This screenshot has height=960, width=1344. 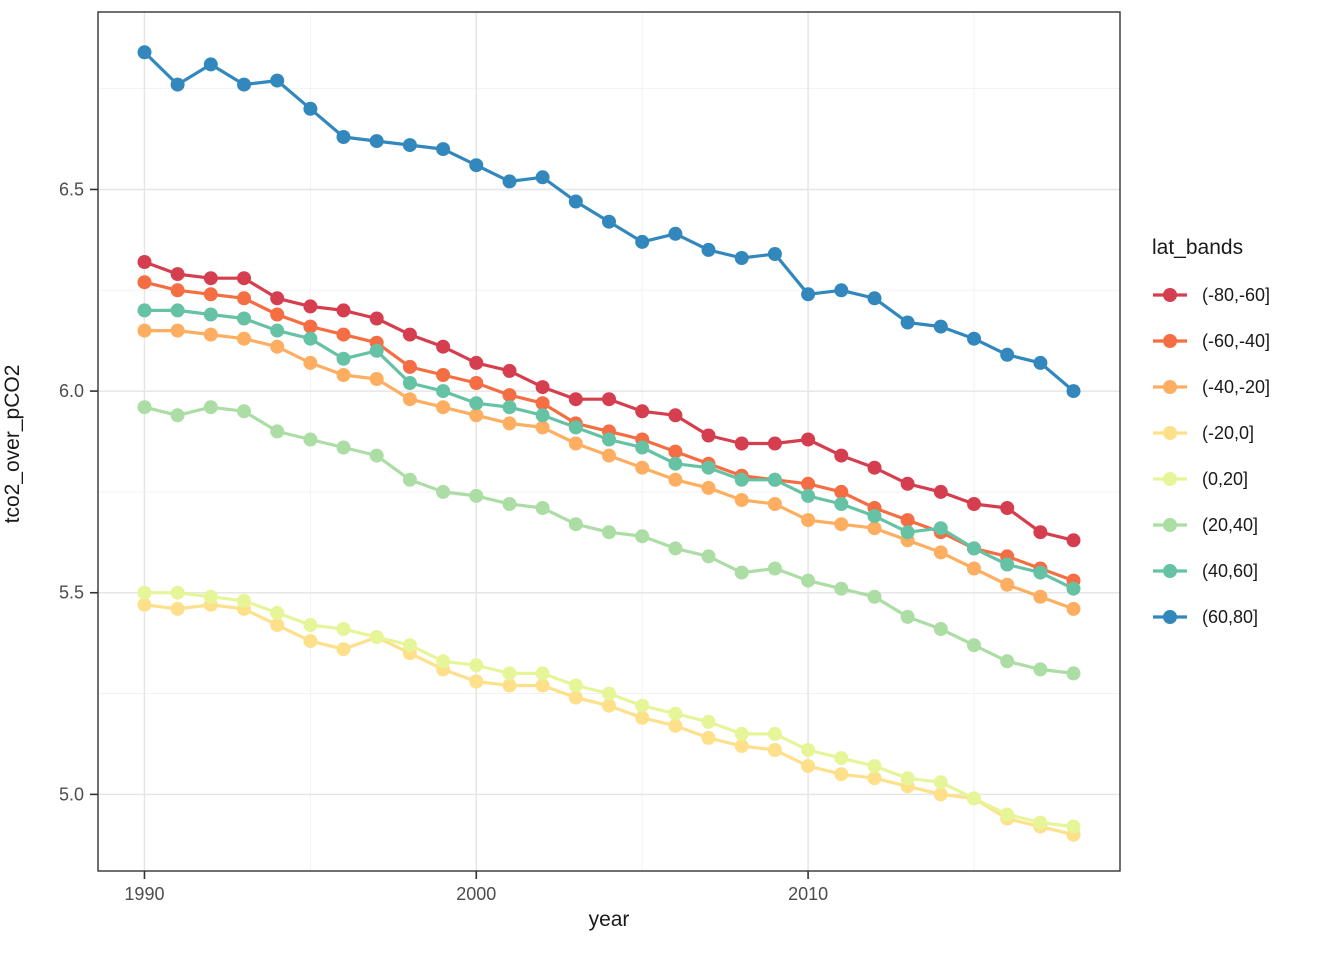 What do you see at coordinates (1247, 617) in the screenshot?
I see `legend-item: (60,80]` at bounding box center [1247, 617].